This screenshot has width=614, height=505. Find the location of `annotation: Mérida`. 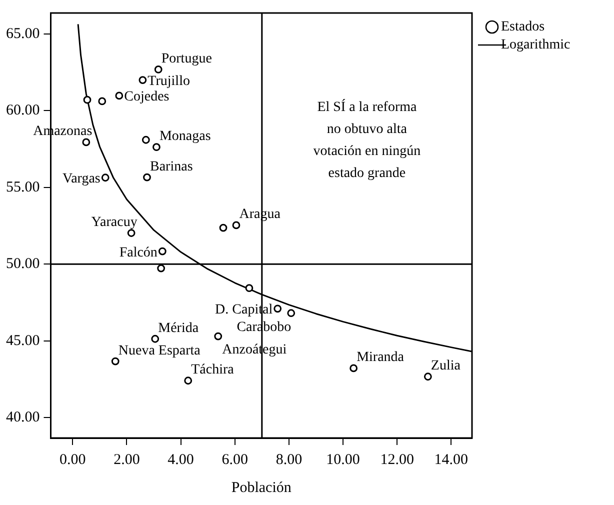

annotation: Mérida is located at coordinates (179, 328).